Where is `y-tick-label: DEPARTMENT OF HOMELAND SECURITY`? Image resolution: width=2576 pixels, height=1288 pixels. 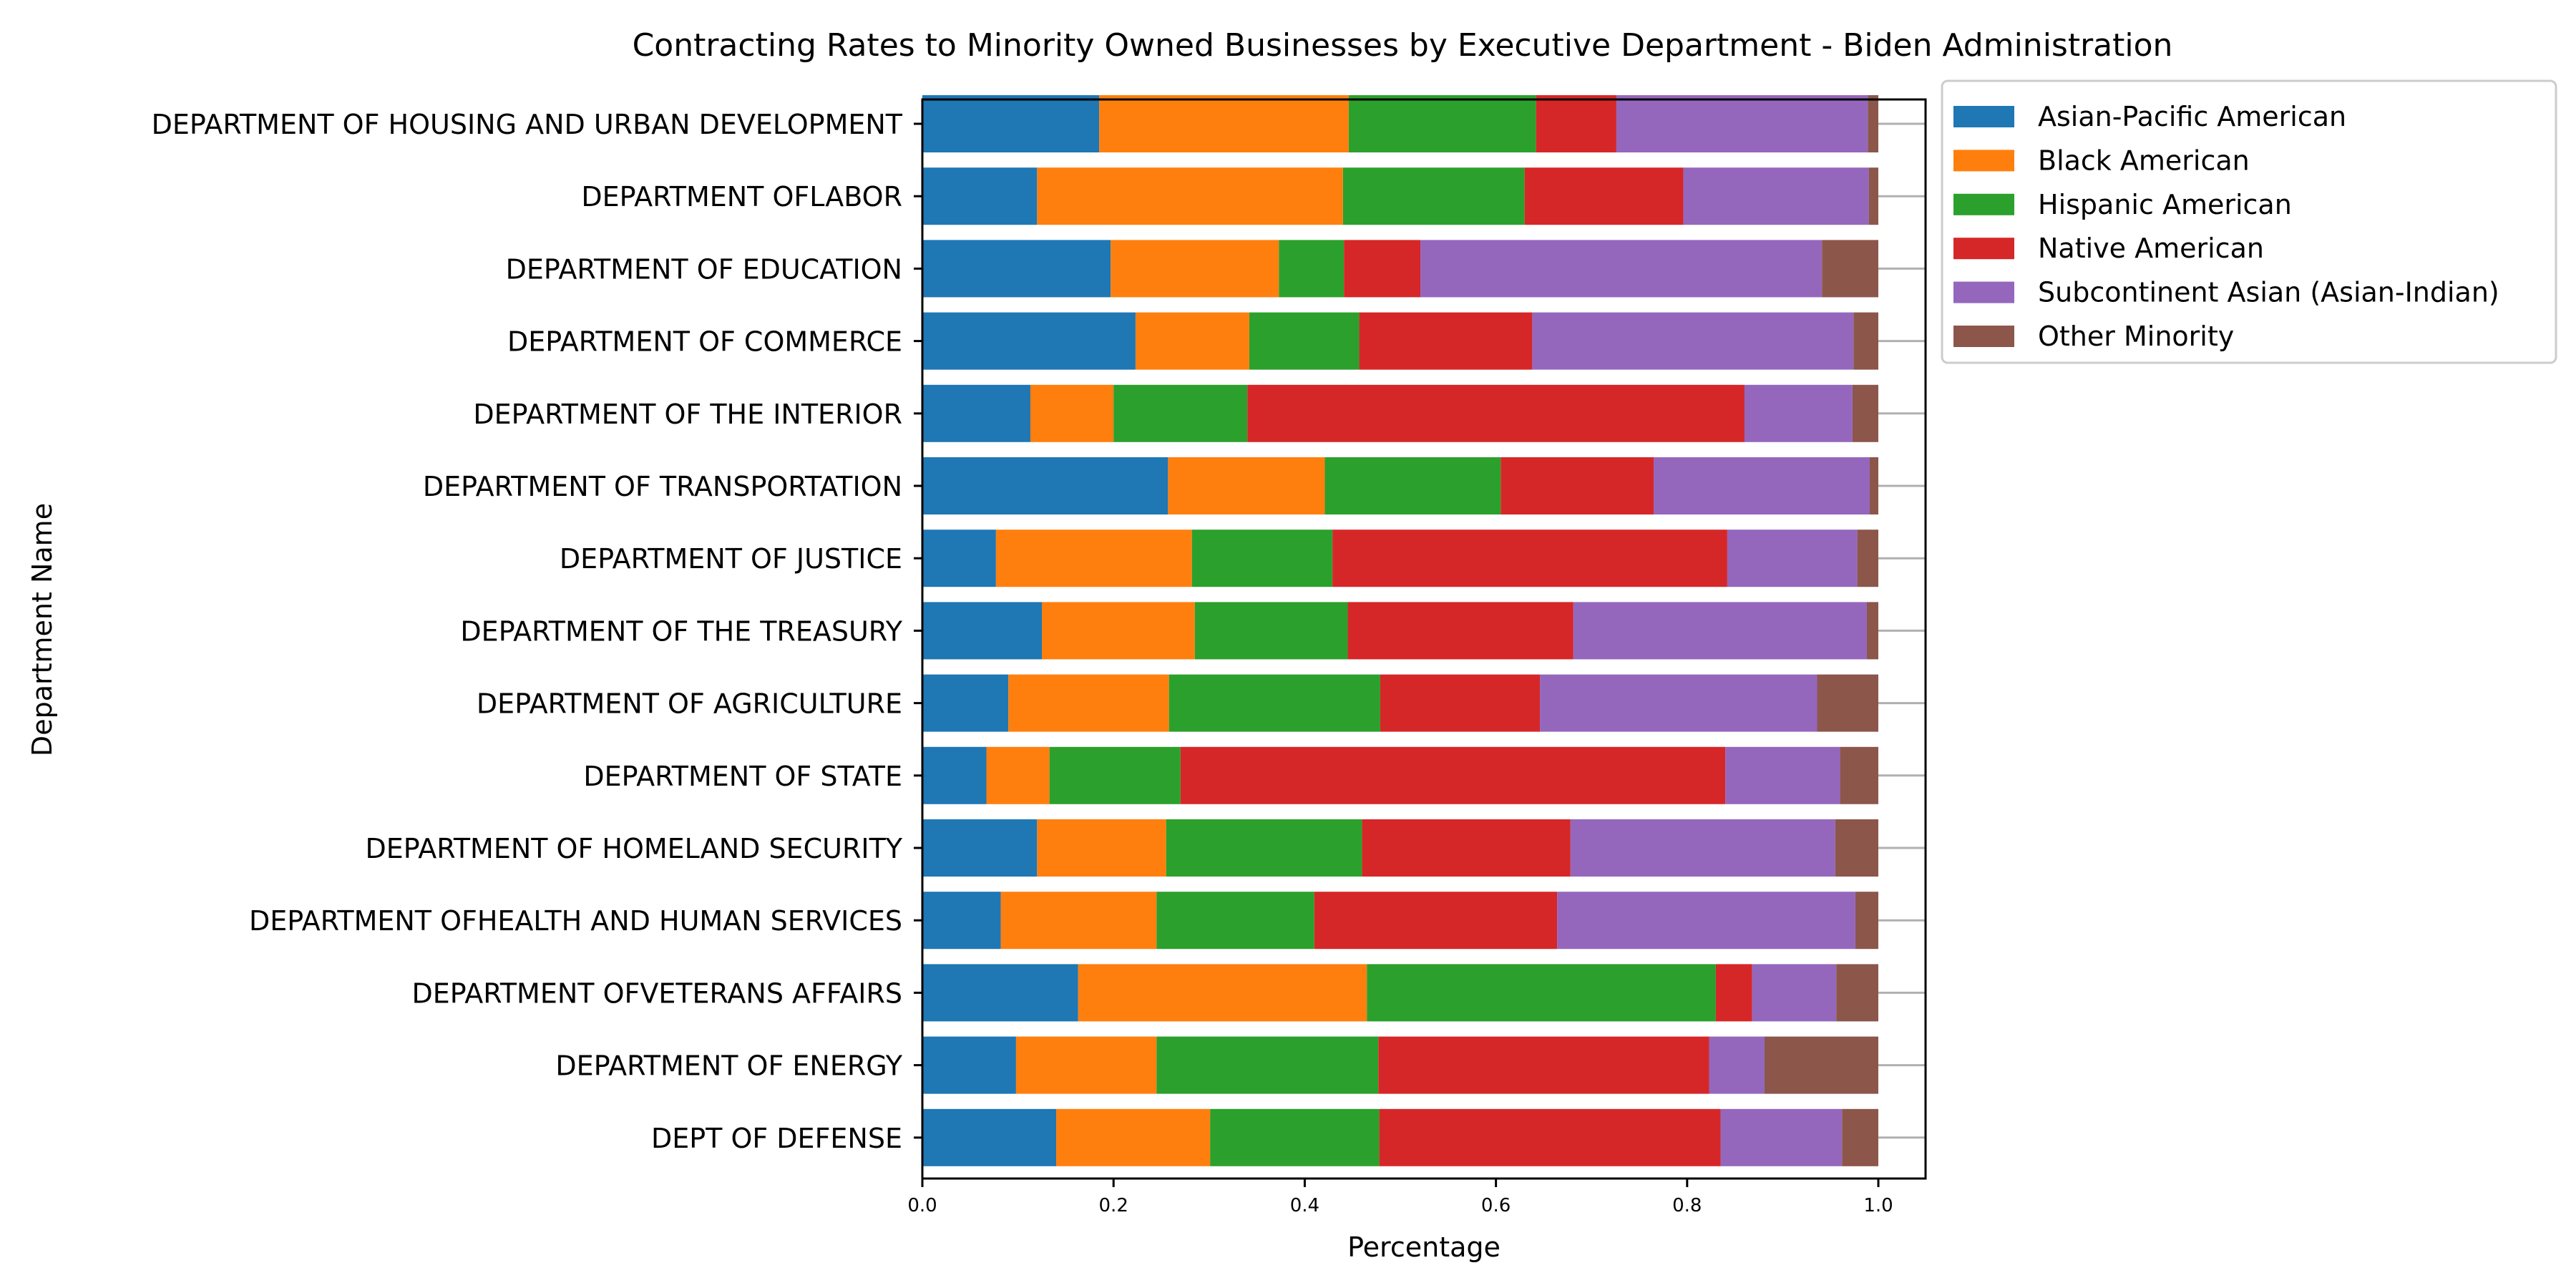
y-tick-label: DEPARTMENT OF HOMELAND SECURITY is located at coordinates (633, 848).